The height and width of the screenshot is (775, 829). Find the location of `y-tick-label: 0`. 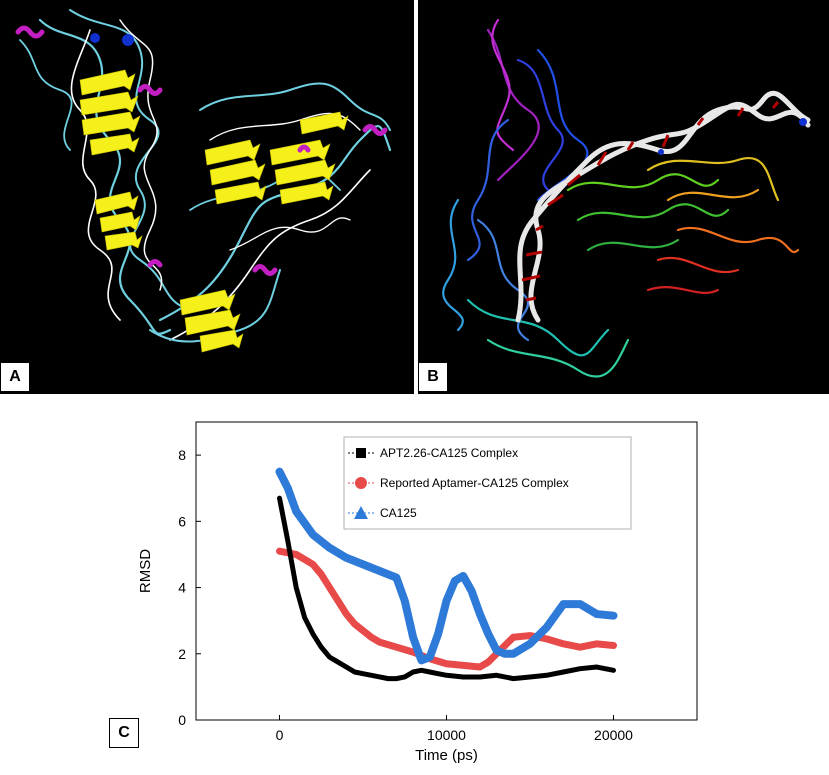

y-tick-label: 0 is located at coordinates (182, 720).